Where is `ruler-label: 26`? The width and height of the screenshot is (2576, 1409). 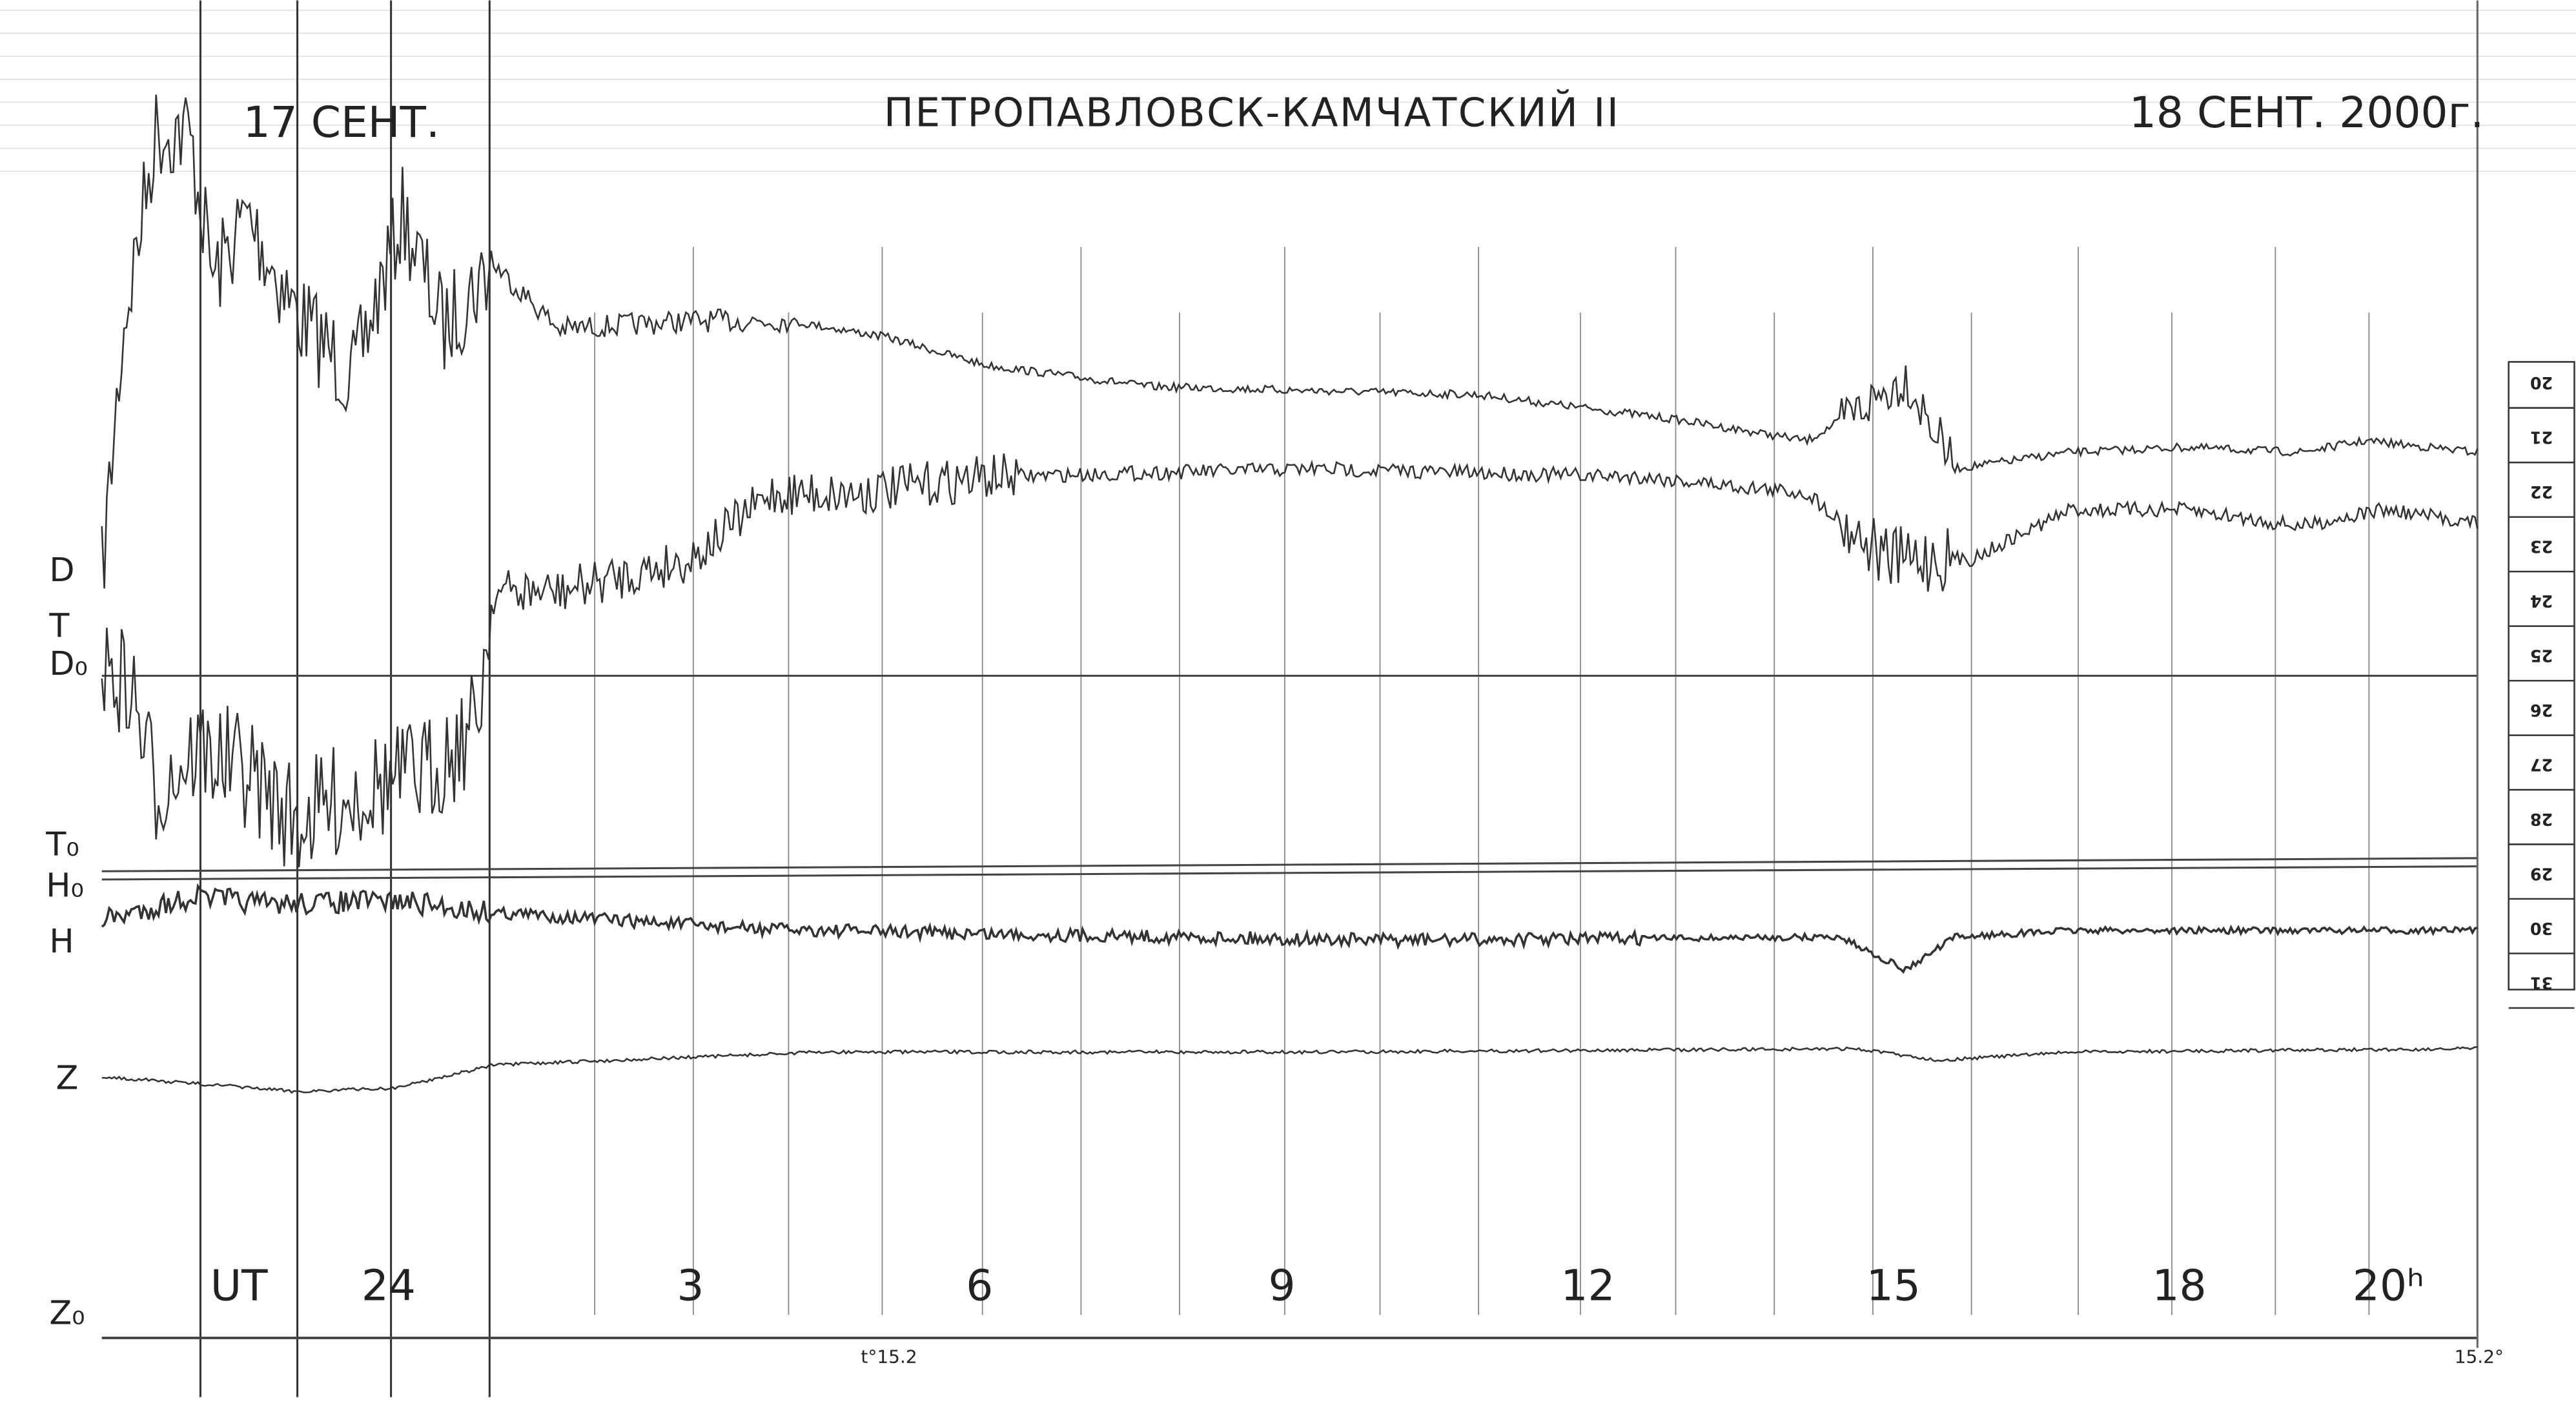
ruler-label: 26 is located at coordinates (2542, 710).